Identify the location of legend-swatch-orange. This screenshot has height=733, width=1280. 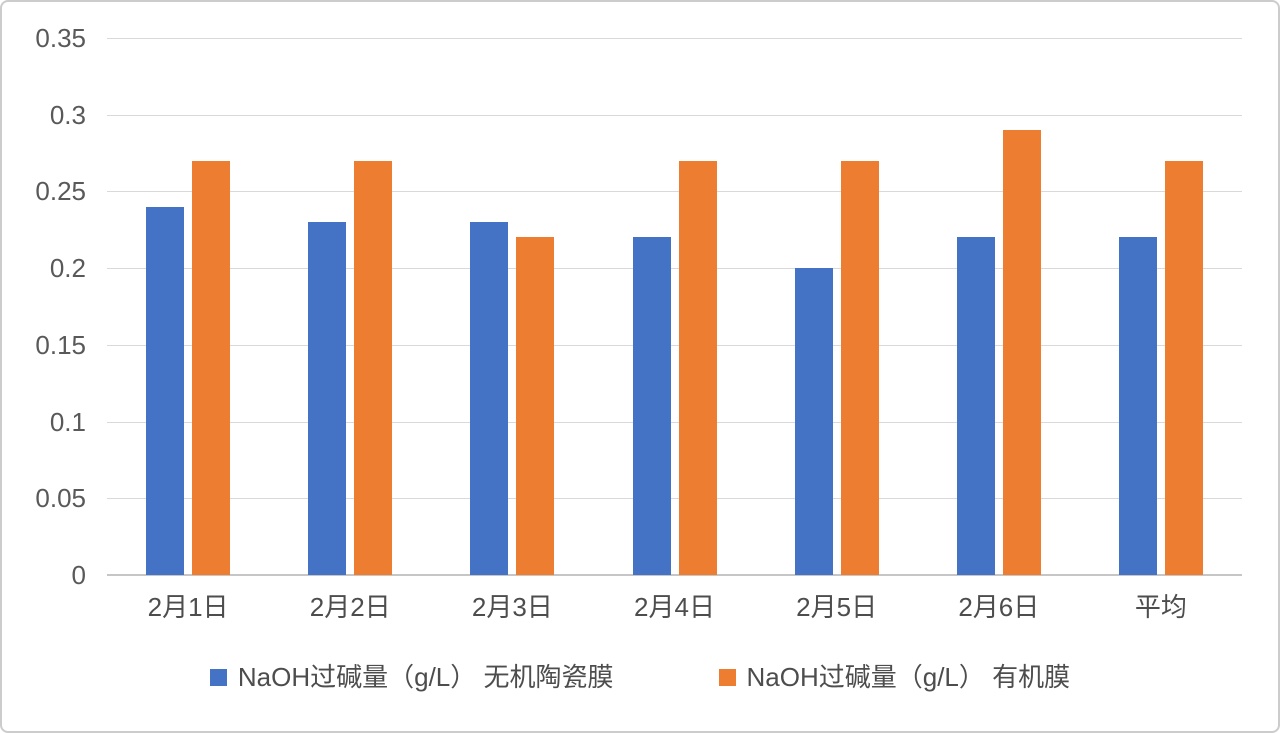
(727, 677).